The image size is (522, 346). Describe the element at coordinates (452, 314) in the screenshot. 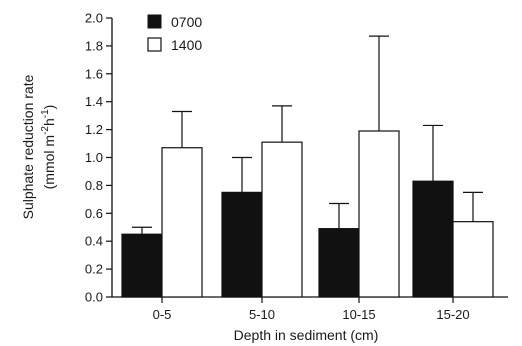

I see `x-tick-label: 15-20` at that location.